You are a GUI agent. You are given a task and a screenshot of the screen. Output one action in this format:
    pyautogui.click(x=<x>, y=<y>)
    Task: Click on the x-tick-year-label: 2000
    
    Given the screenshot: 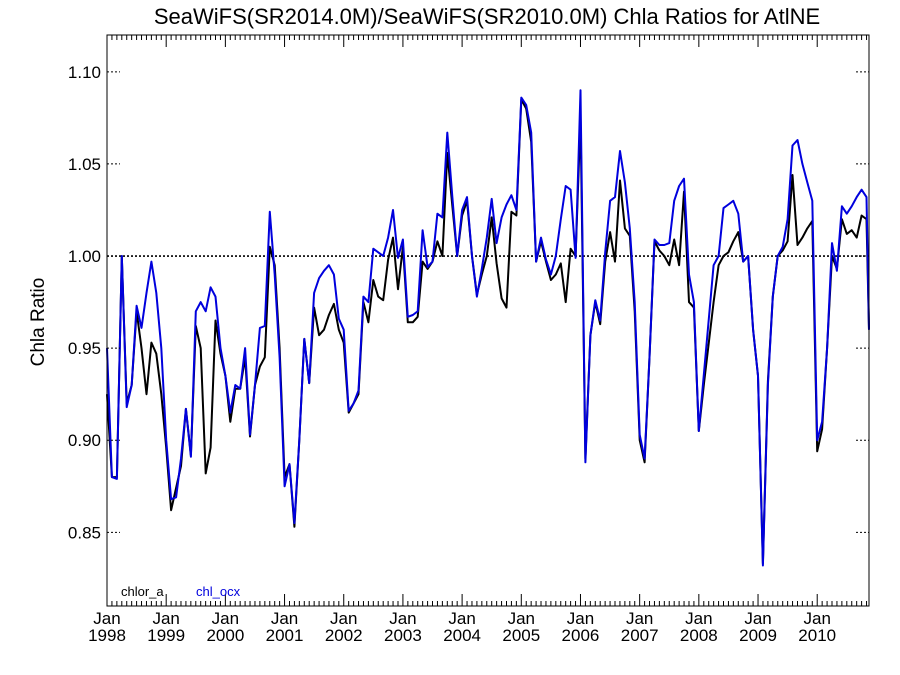 What is the action you would take?
    pyautogui.click(x=225, y=635)
    